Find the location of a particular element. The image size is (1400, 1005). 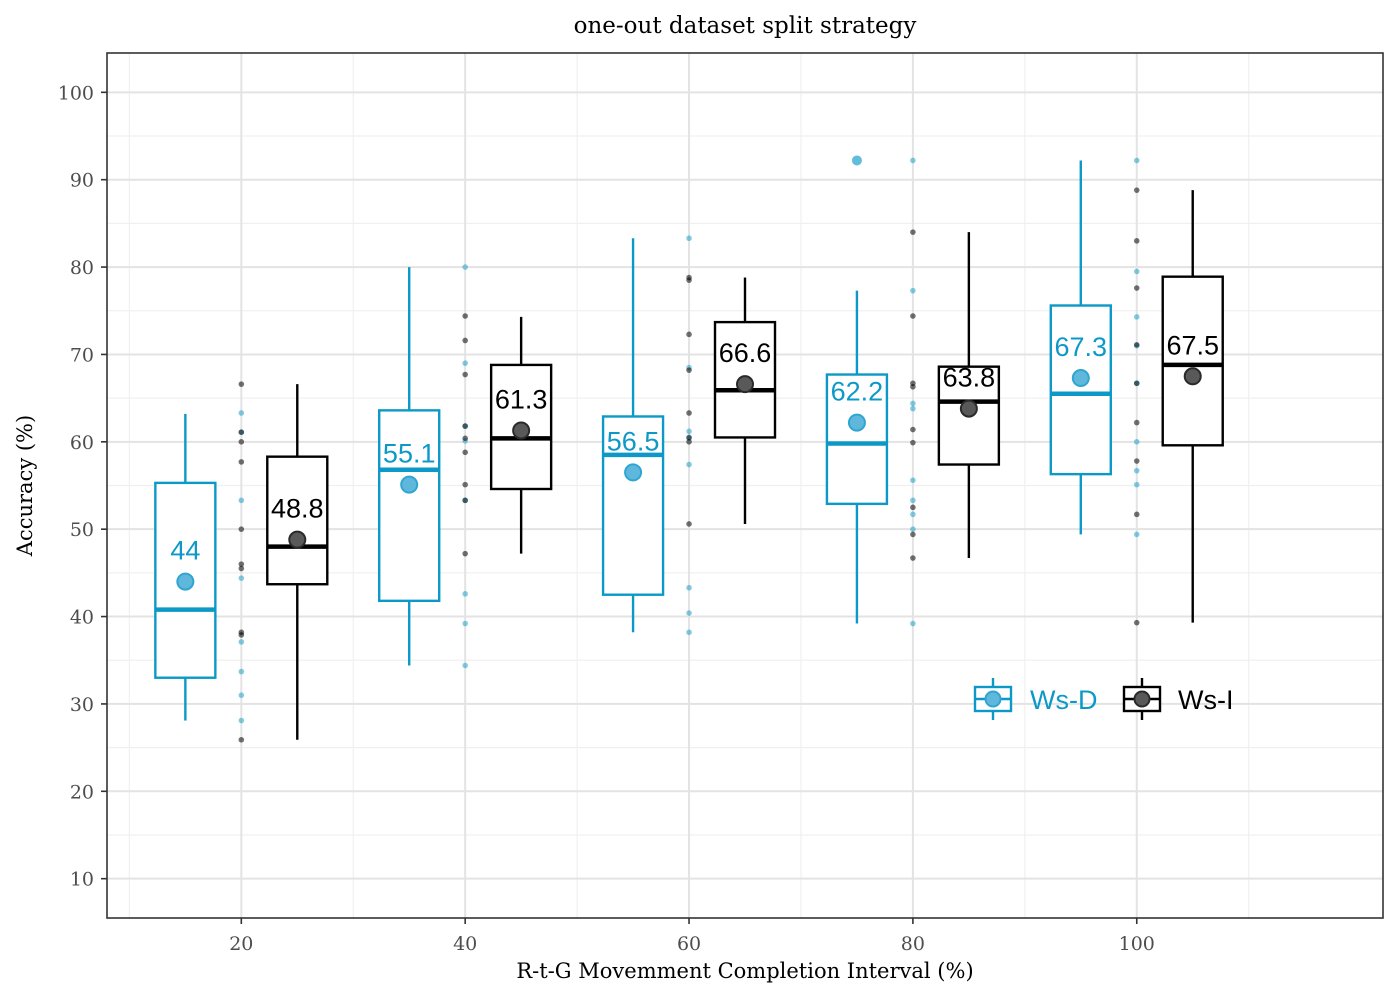

mean-label: 67.3 is located at coordinates (1081, 347).